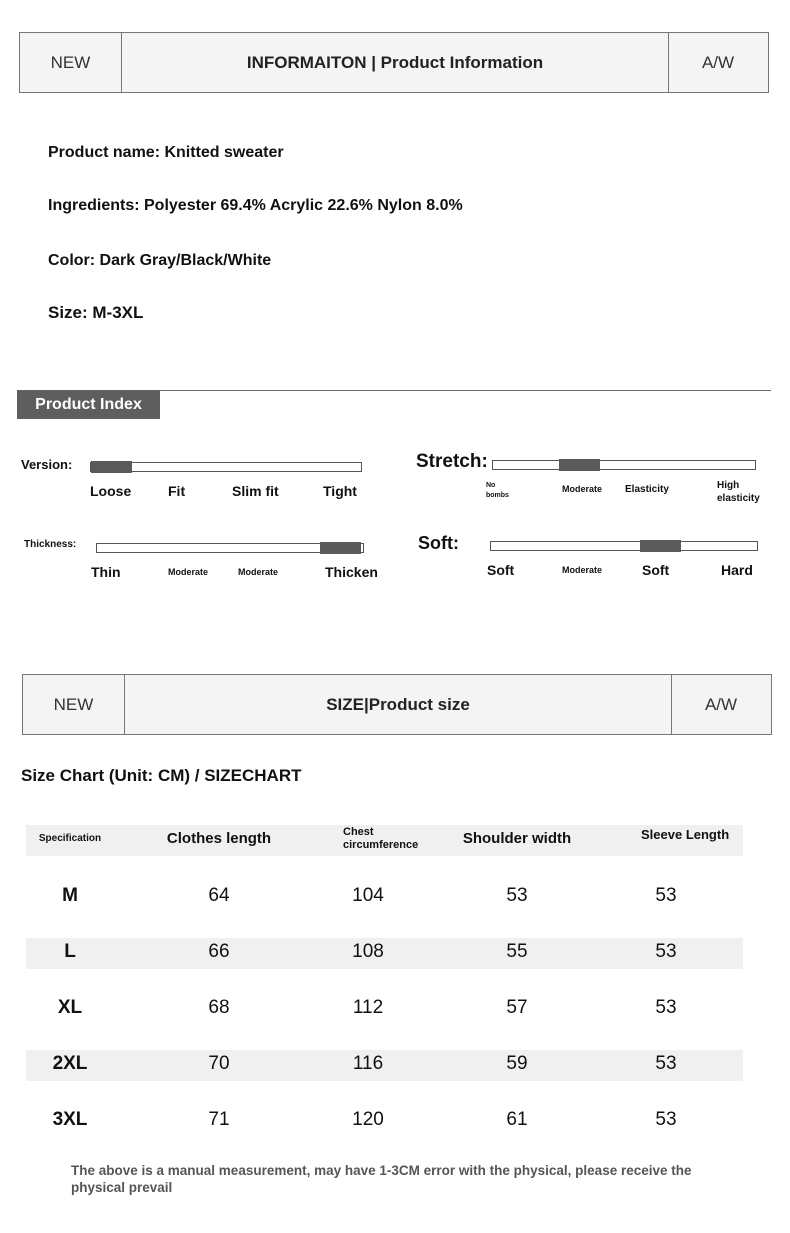 The height and width of the screenshot is (1233, 790). What do you see at coordinates (230, 548) in the screenshot?
I see `thickness-slider` at bounding box center [230, 548].